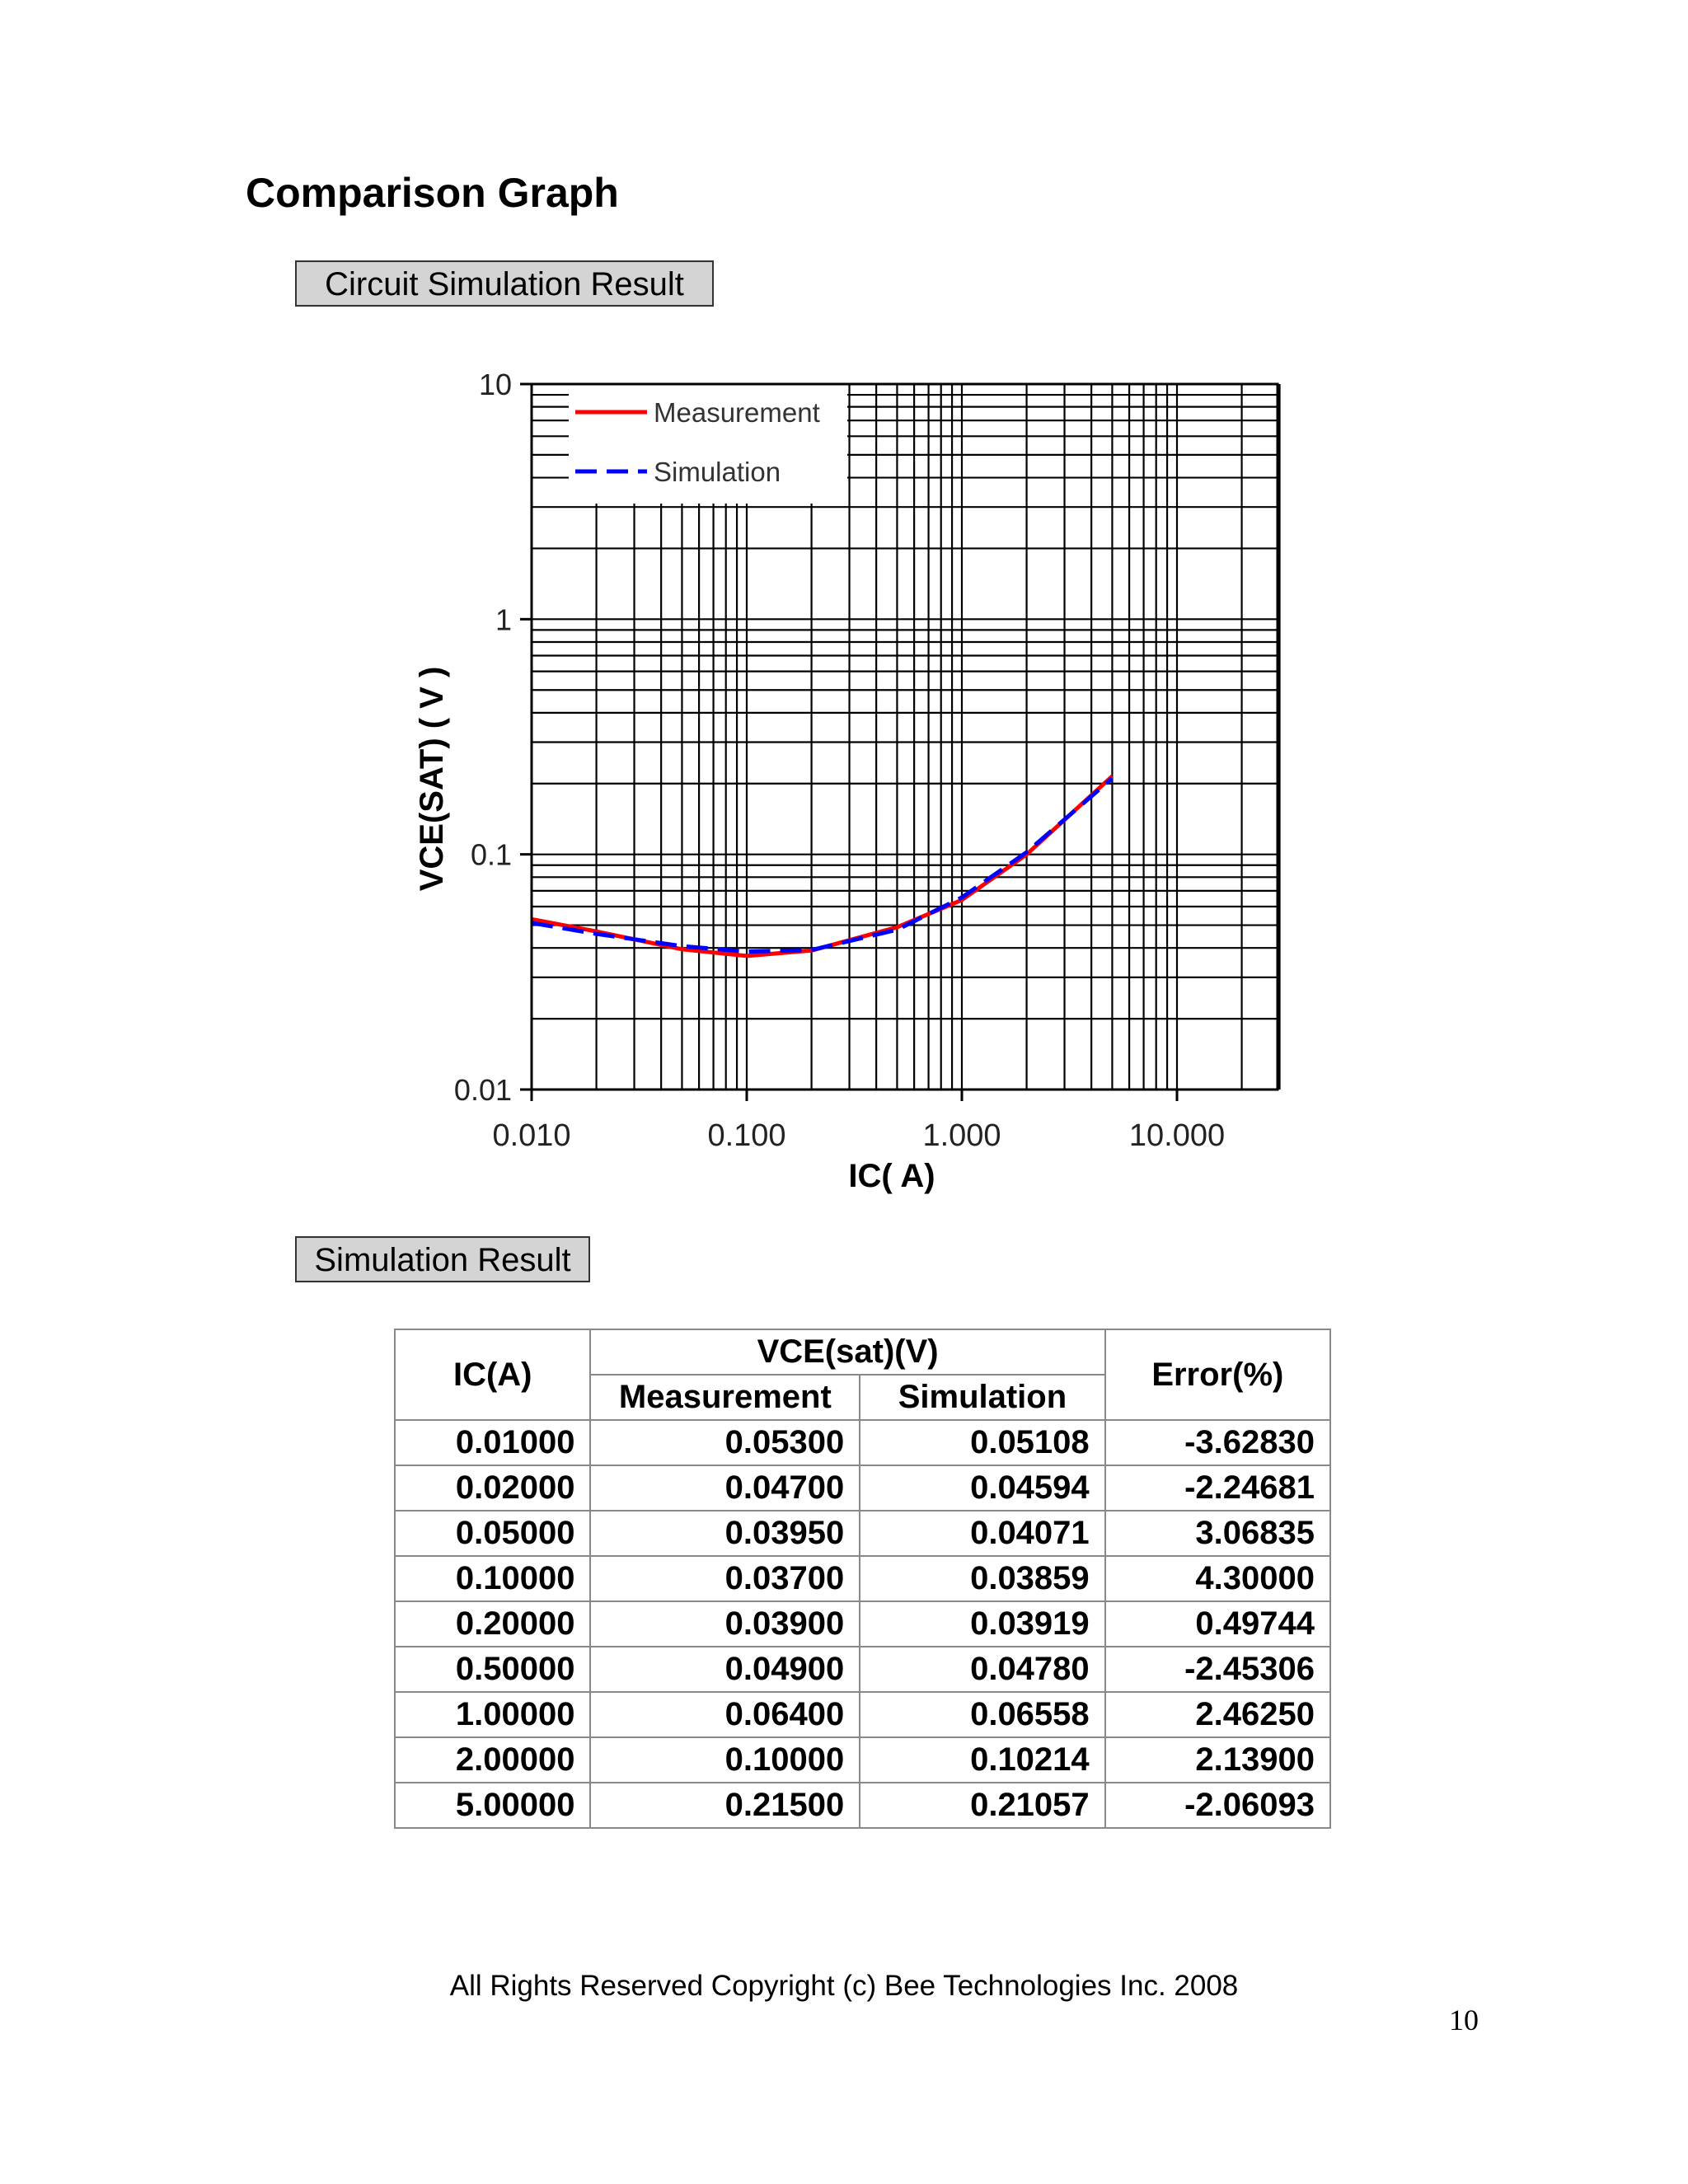 The width and height of the screenshot is (1688, 2184). What do you see at coordinates (493, 1669) in the screenshot?
I see `ic-cell: 0.50000` at bounding box center [493, 1669].